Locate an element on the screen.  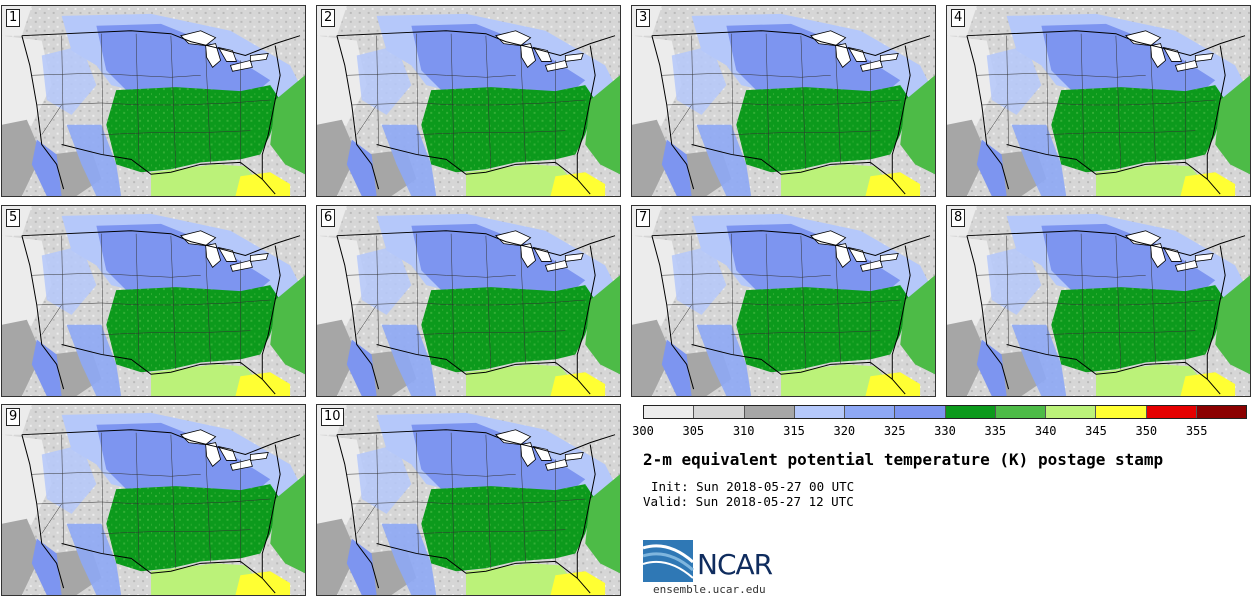
ensemble-member-map-3: 3 is located at coordinates (783, 101).